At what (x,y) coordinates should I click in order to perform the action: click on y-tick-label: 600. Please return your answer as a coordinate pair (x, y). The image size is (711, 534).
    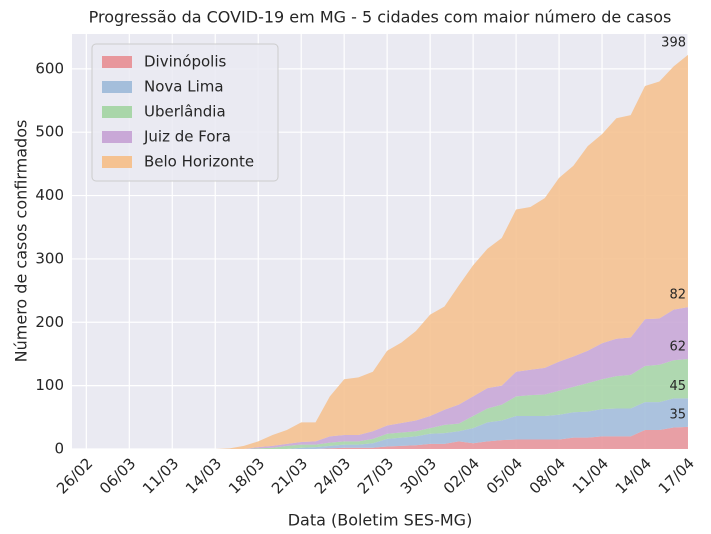
    Looking at the image, I should click on (49, 68).